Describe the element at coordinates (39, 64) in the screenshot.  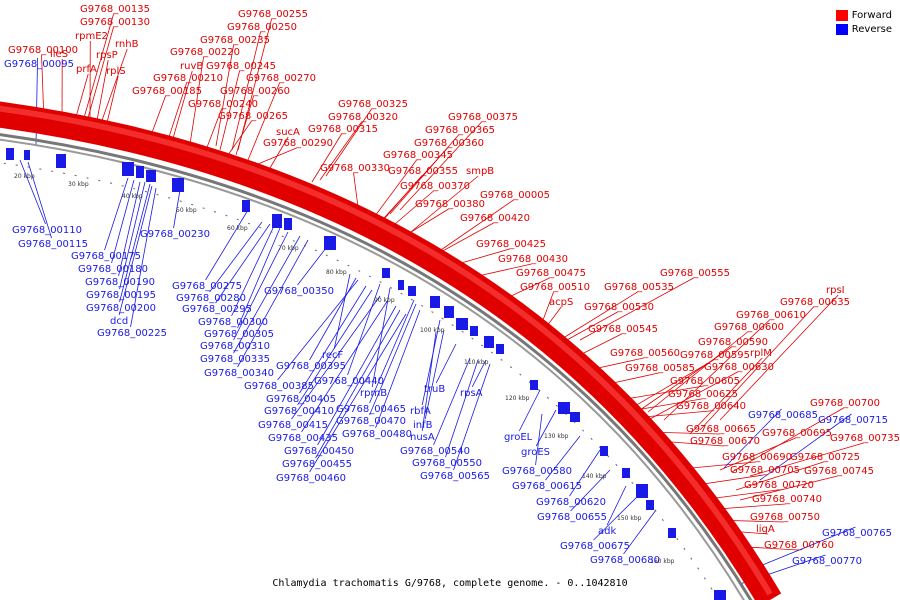
I see `reverse-gene-label: G9768_00095` at that location.